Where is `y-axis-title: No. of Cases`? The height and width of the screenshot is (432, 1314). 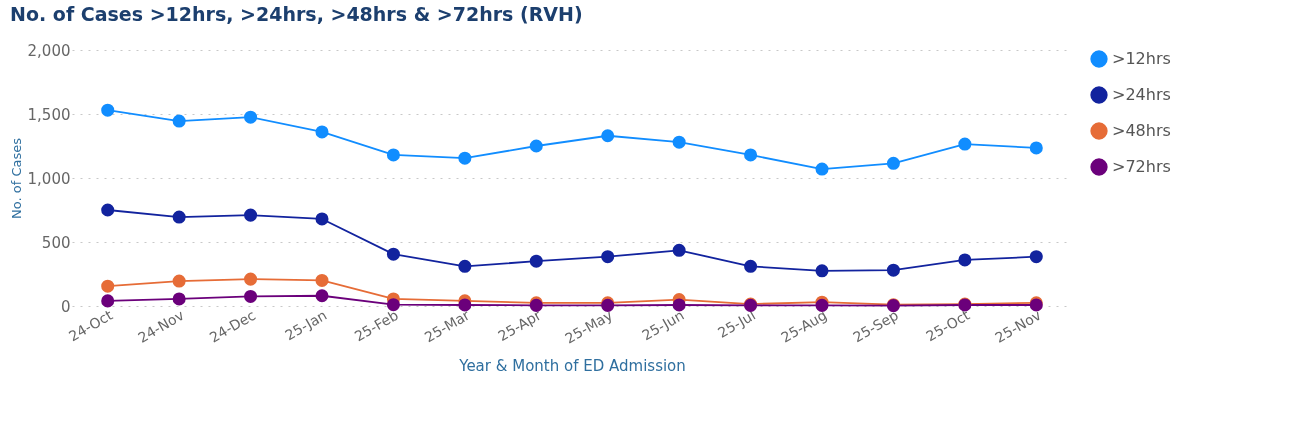 y-axis-title: No. of Cases is located at coordinates (16, 178).